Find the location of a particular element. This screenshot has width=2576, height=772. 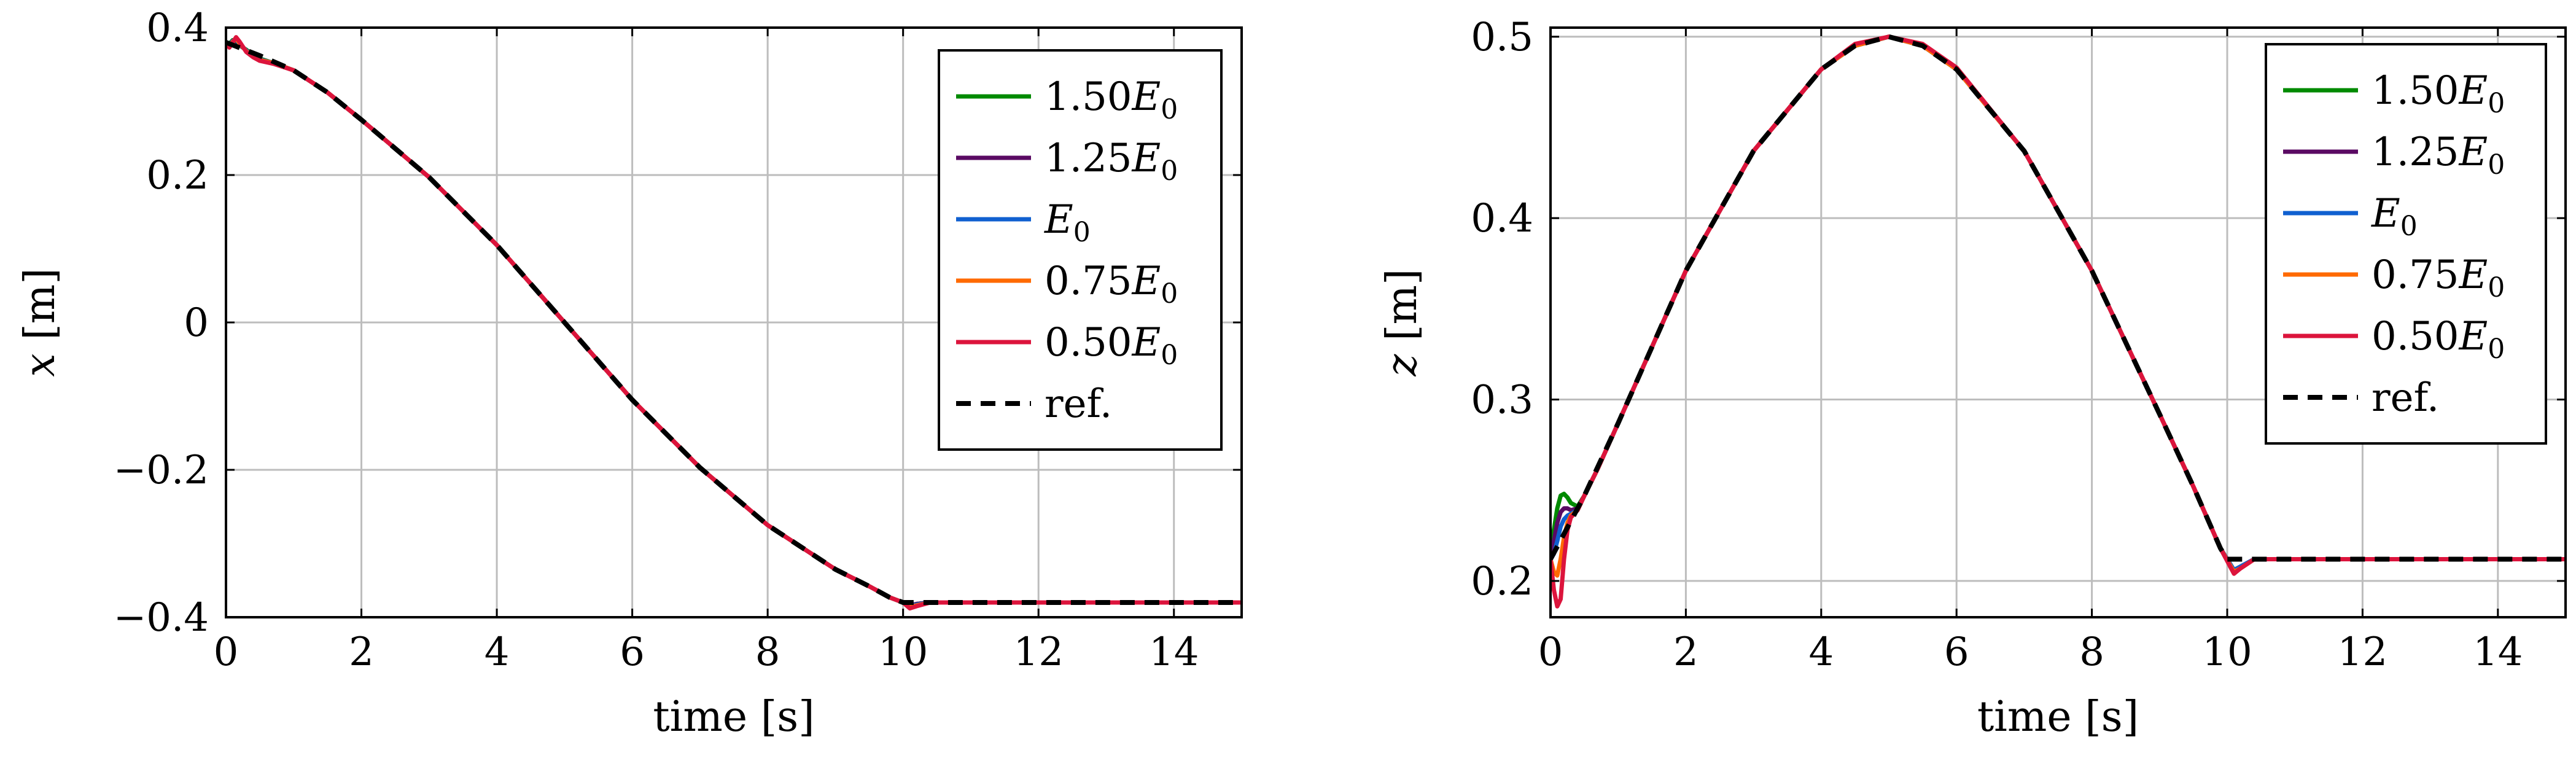

y-axis-label-var: z is located at coordinates (1402, 364).